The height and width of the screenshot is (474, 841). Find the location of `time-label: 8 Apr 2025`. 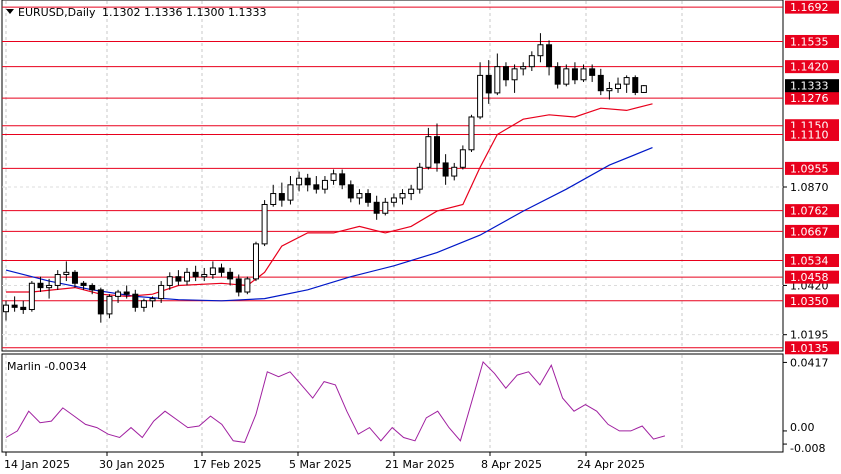

time-label: 8 Apr 2025 is located at coordinates (511, 464).